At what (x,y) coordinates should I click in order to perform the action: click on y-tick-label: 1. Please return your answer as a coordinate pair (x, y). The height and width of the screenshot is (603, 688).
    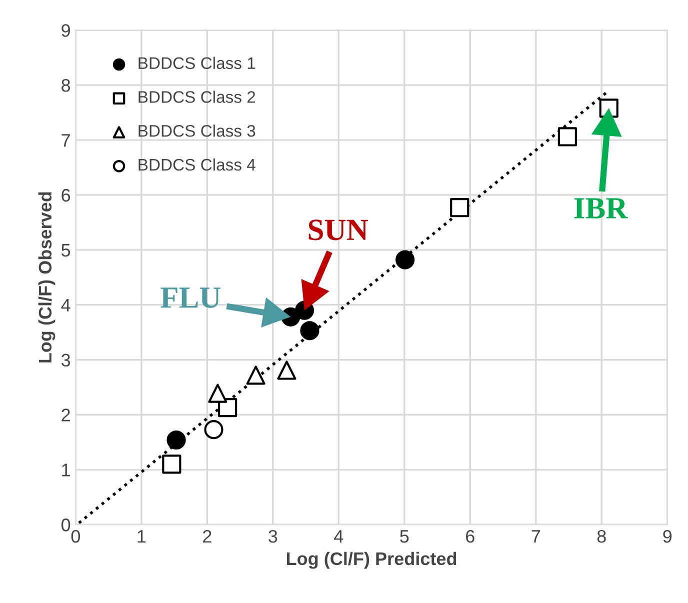
    Looking at the image, I should click on (66, 470).